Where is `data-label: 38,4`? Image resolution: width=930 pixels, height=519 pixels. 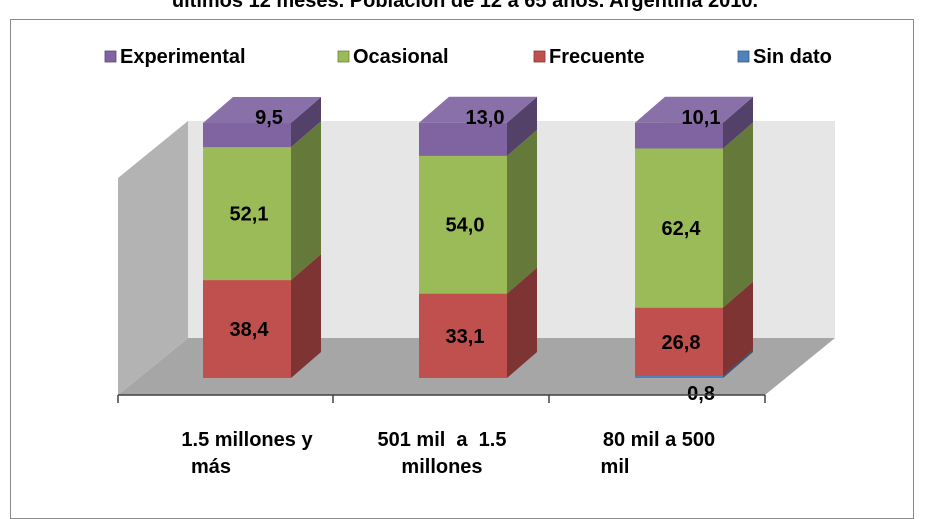 data-label: 38,4 is located at coordinates (250, 330).